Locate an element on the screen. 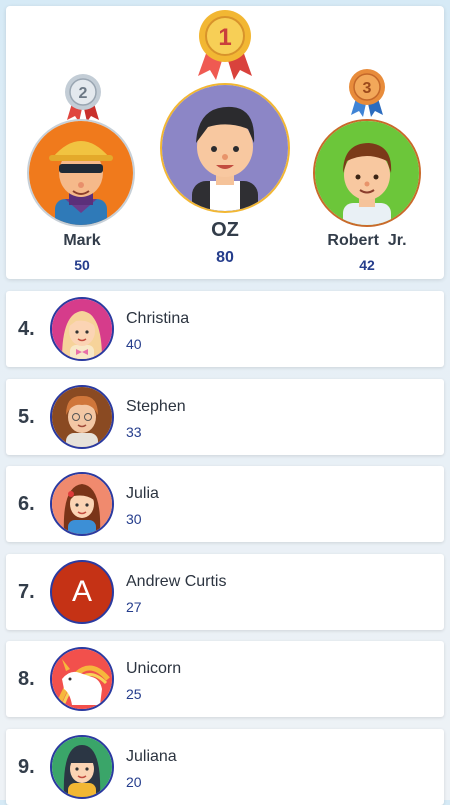 Image resolution: width=450 pixels, height=805 pixels. oz-avatar-icon is located at coordinates (225, 148).